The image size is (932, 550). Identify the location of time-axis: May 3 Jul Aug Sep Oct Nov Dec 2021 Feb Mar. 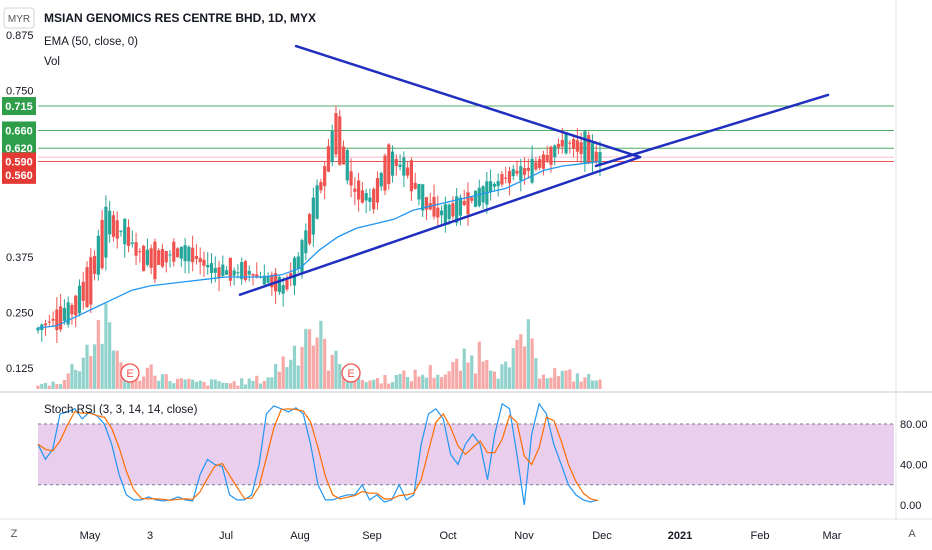
(461, 536).